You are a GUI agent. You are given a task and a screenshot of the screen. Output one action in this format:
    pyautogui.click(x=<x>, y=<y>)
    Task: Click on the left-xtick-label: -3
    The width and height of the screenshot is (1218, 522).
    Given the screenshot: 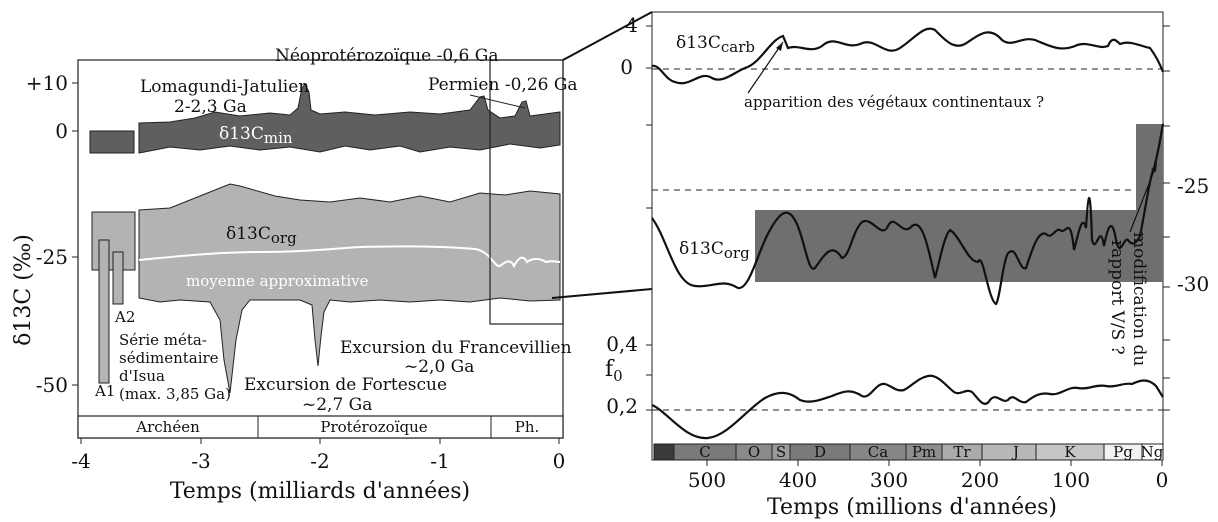 What is the action you would take?
    pyautogui.click(x=200, y=461)
    